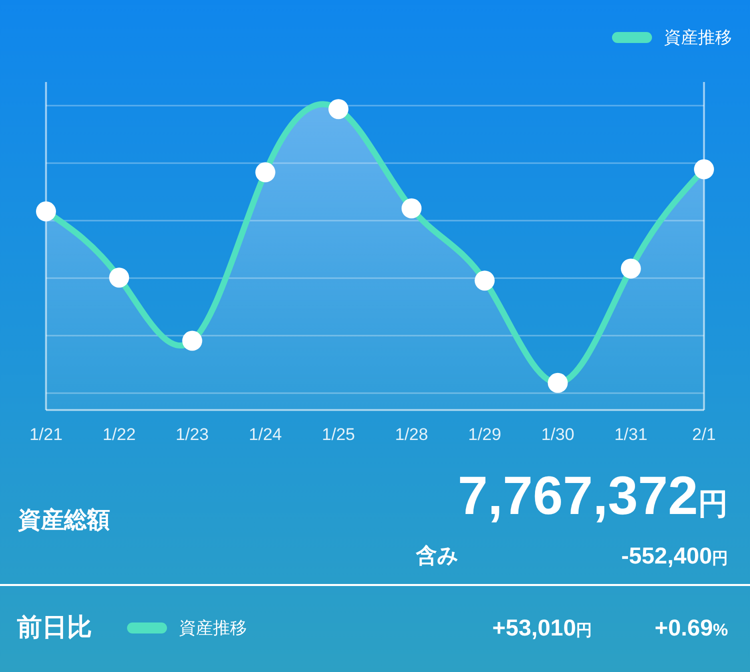  Describe the element at coordinates (485, 434) in the screenshot. I see `x-tick-label: 1/29` at that location.